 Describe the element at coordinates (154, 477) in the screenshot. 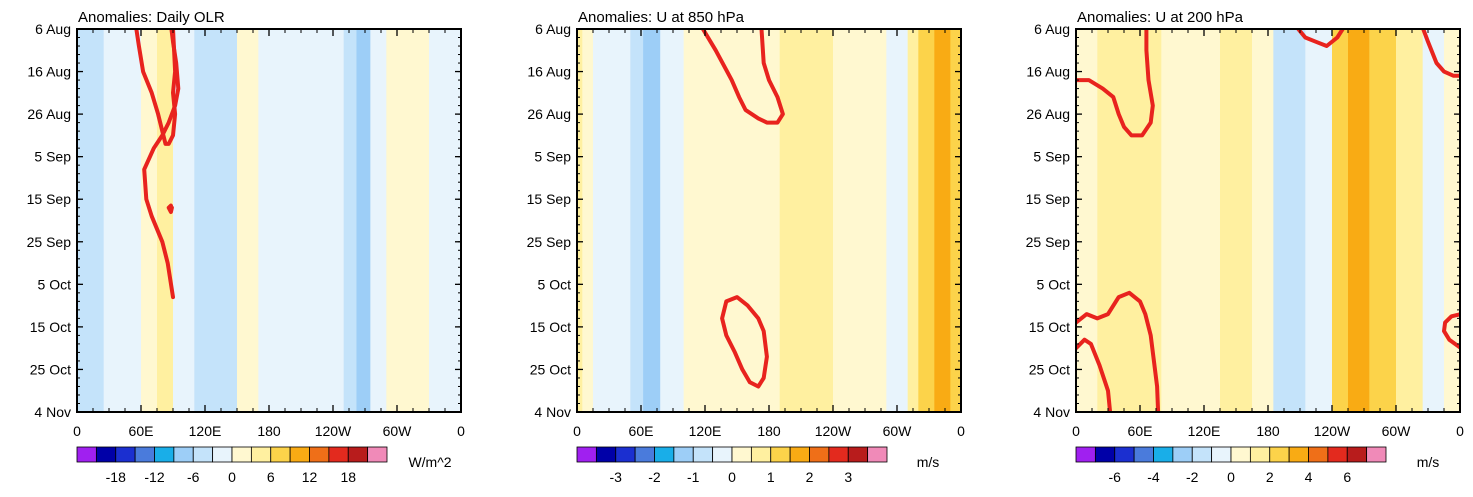

I see `colorbar-label: -12` at that location.